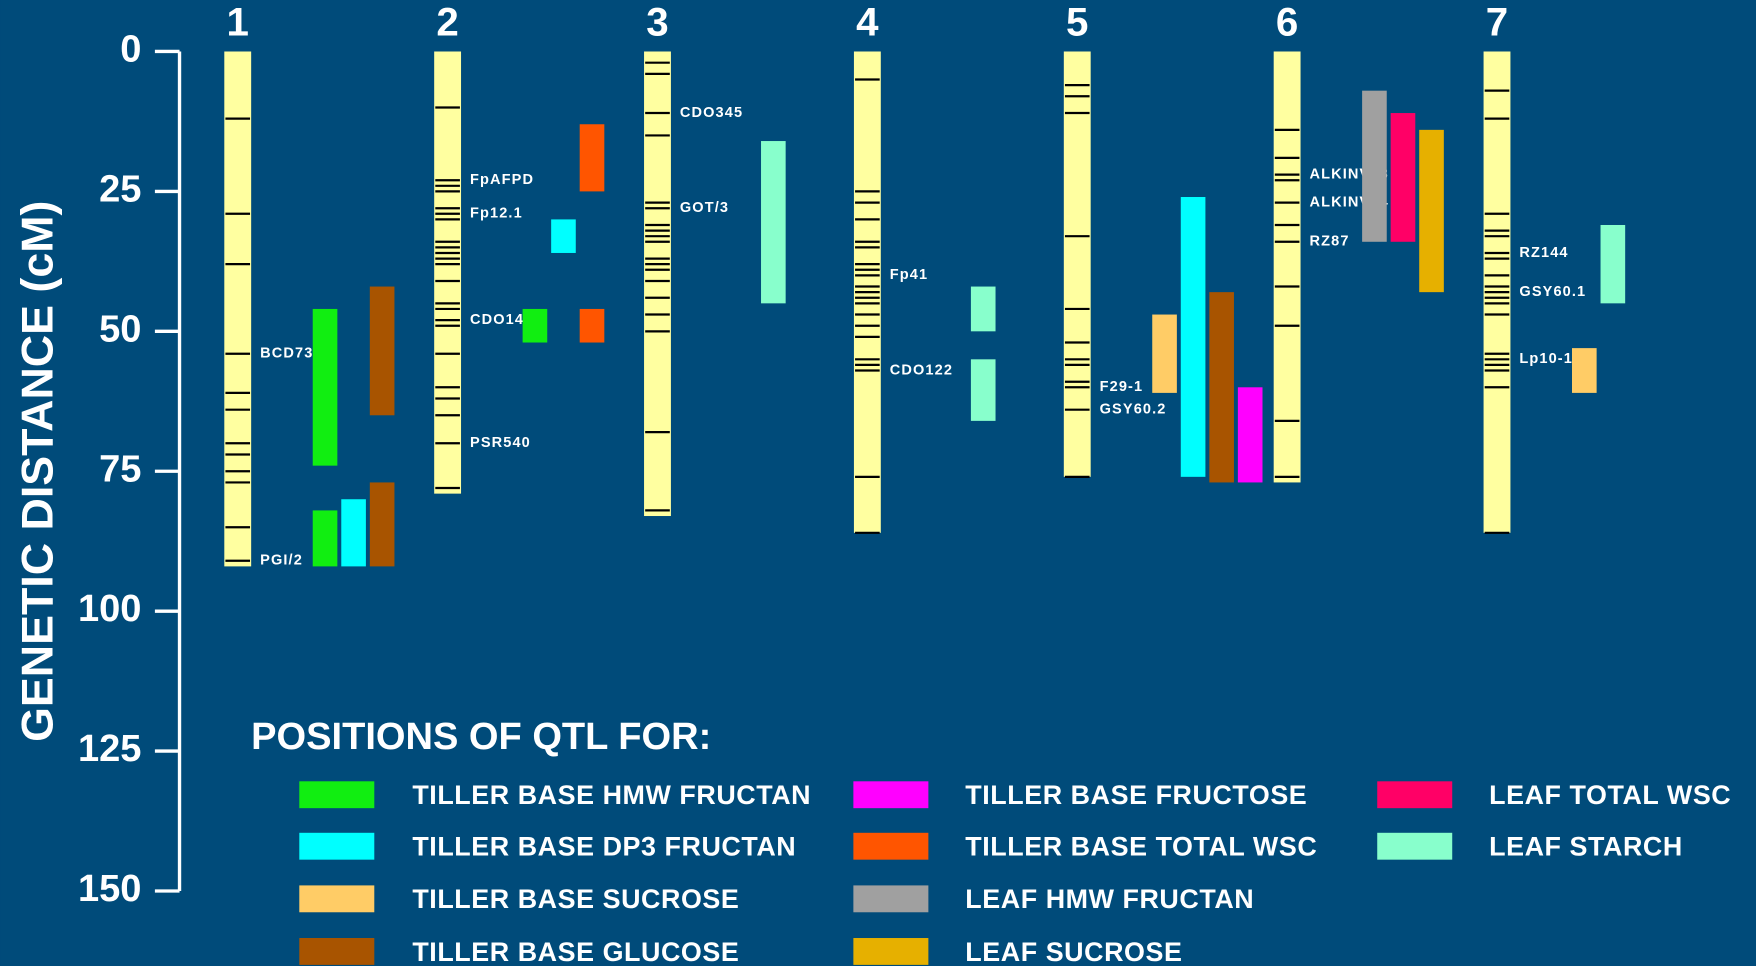 This screenshot has width=1756, height=966. Describe the element at coordinates (1136, 795) in the screenshot. I see `legend-label: TILLER BASE FRUCTOSE` at that location.